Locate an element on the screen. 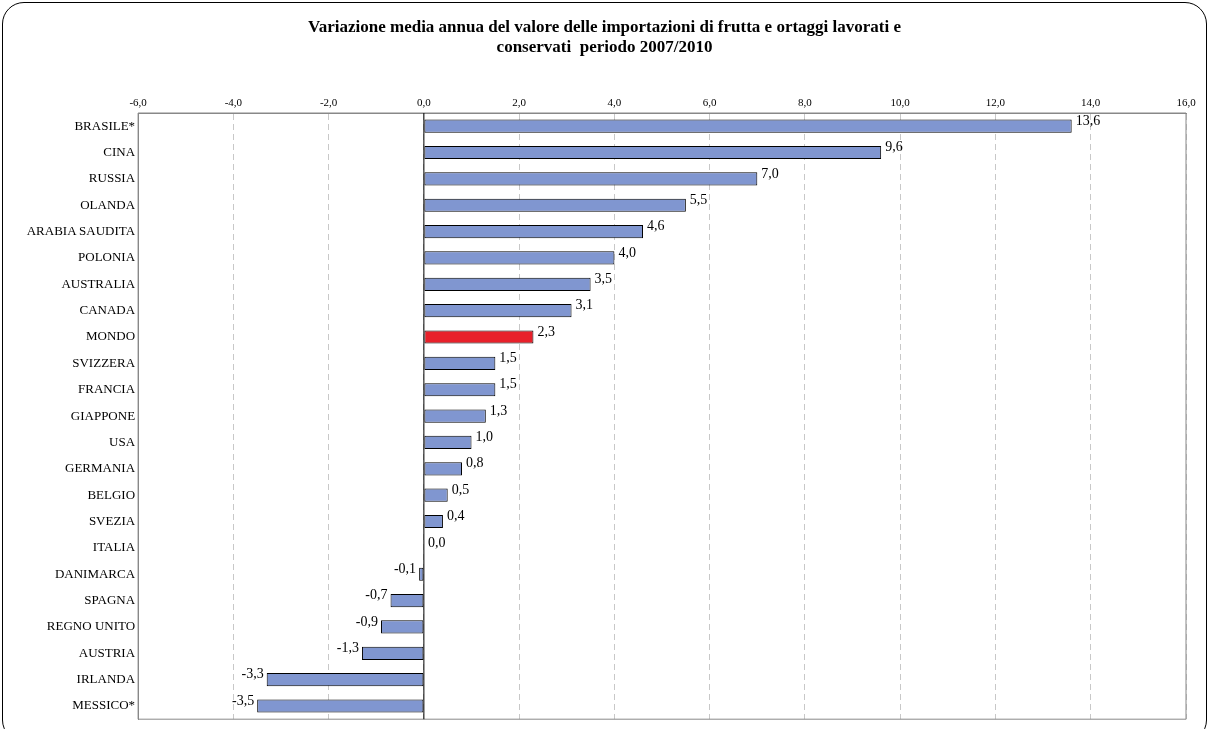  y-tick-label: BELGIO is located at coordinates (111, 494).